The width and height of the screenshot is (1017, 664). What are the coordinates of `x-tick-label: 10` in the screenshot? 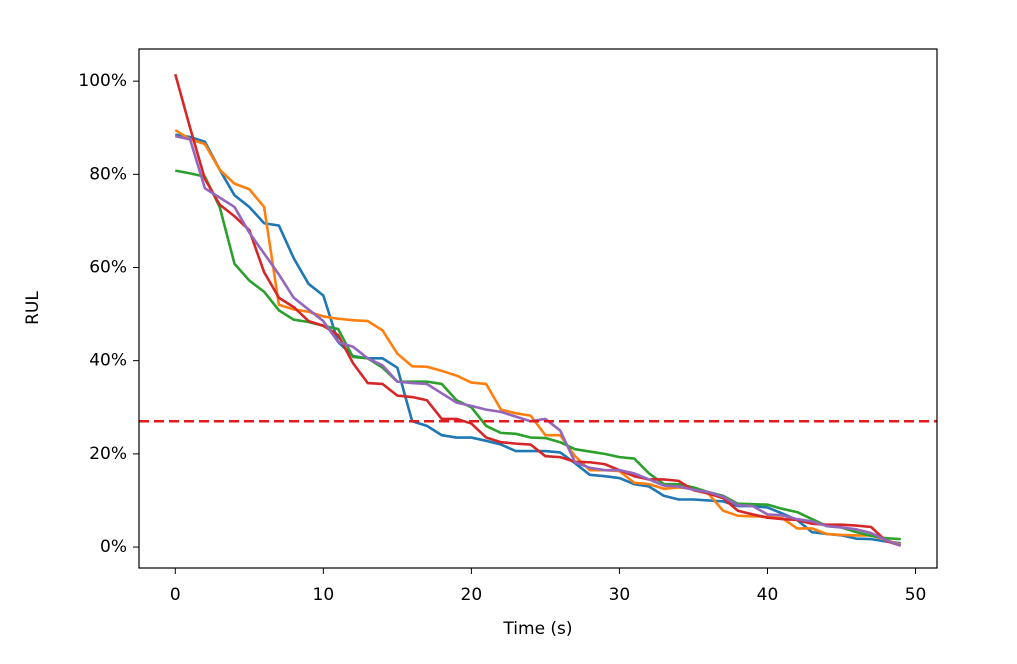 It's located at (324, 595).